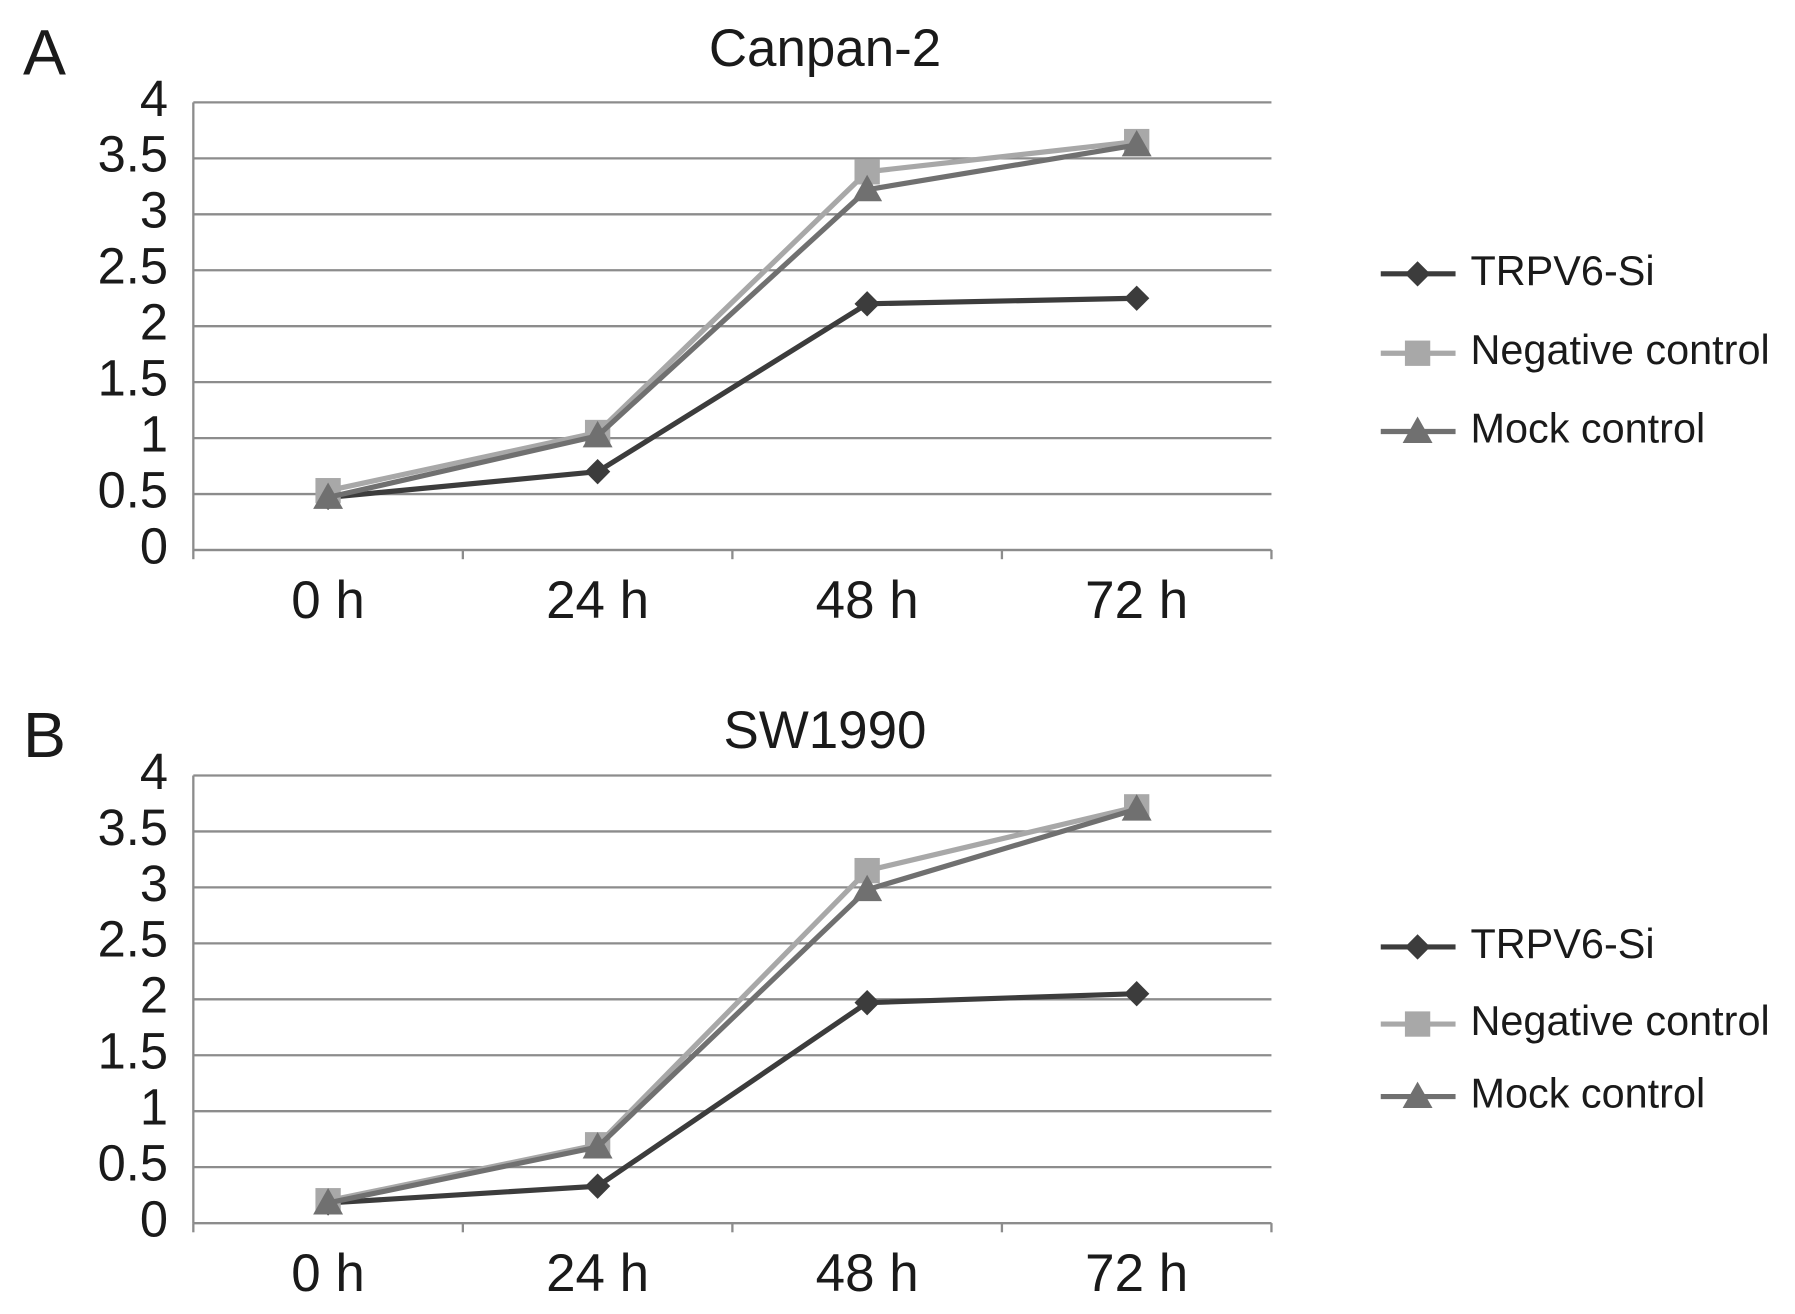  What do you see at coordinates (825, 48) in the screenshot?
I see `chart-title: Canpan-2` at bounding box center [825, 48].